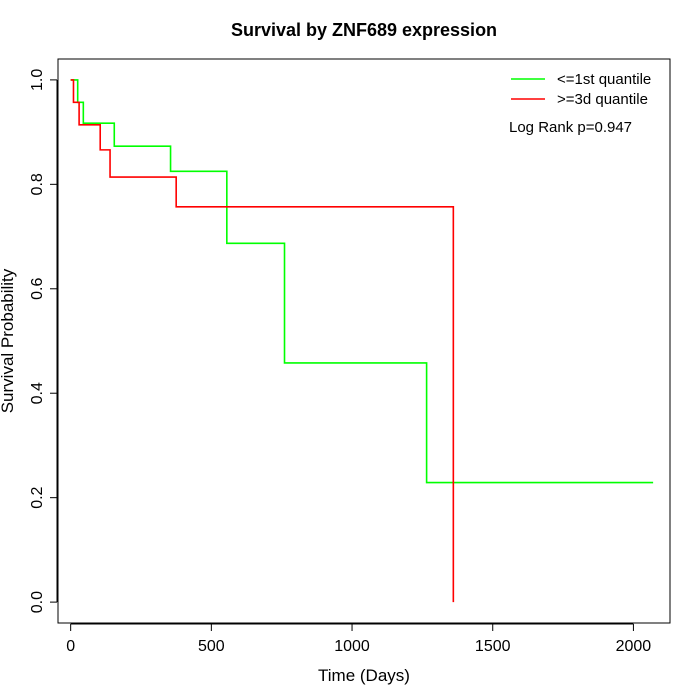  What do you see at coordinates (493, 646) in the screenshot?
I see `x-tick-label: 1500` at bounding box center [493, 646].